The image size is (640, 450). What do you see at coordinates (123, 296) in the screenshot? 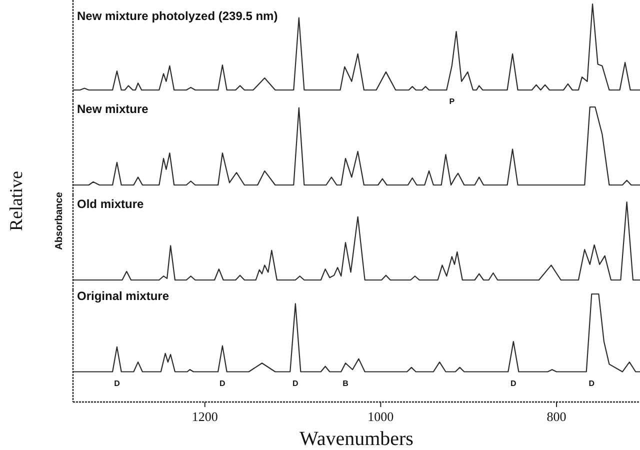
I see `chart-title: Original mixture` at bounding box center [123, 296].